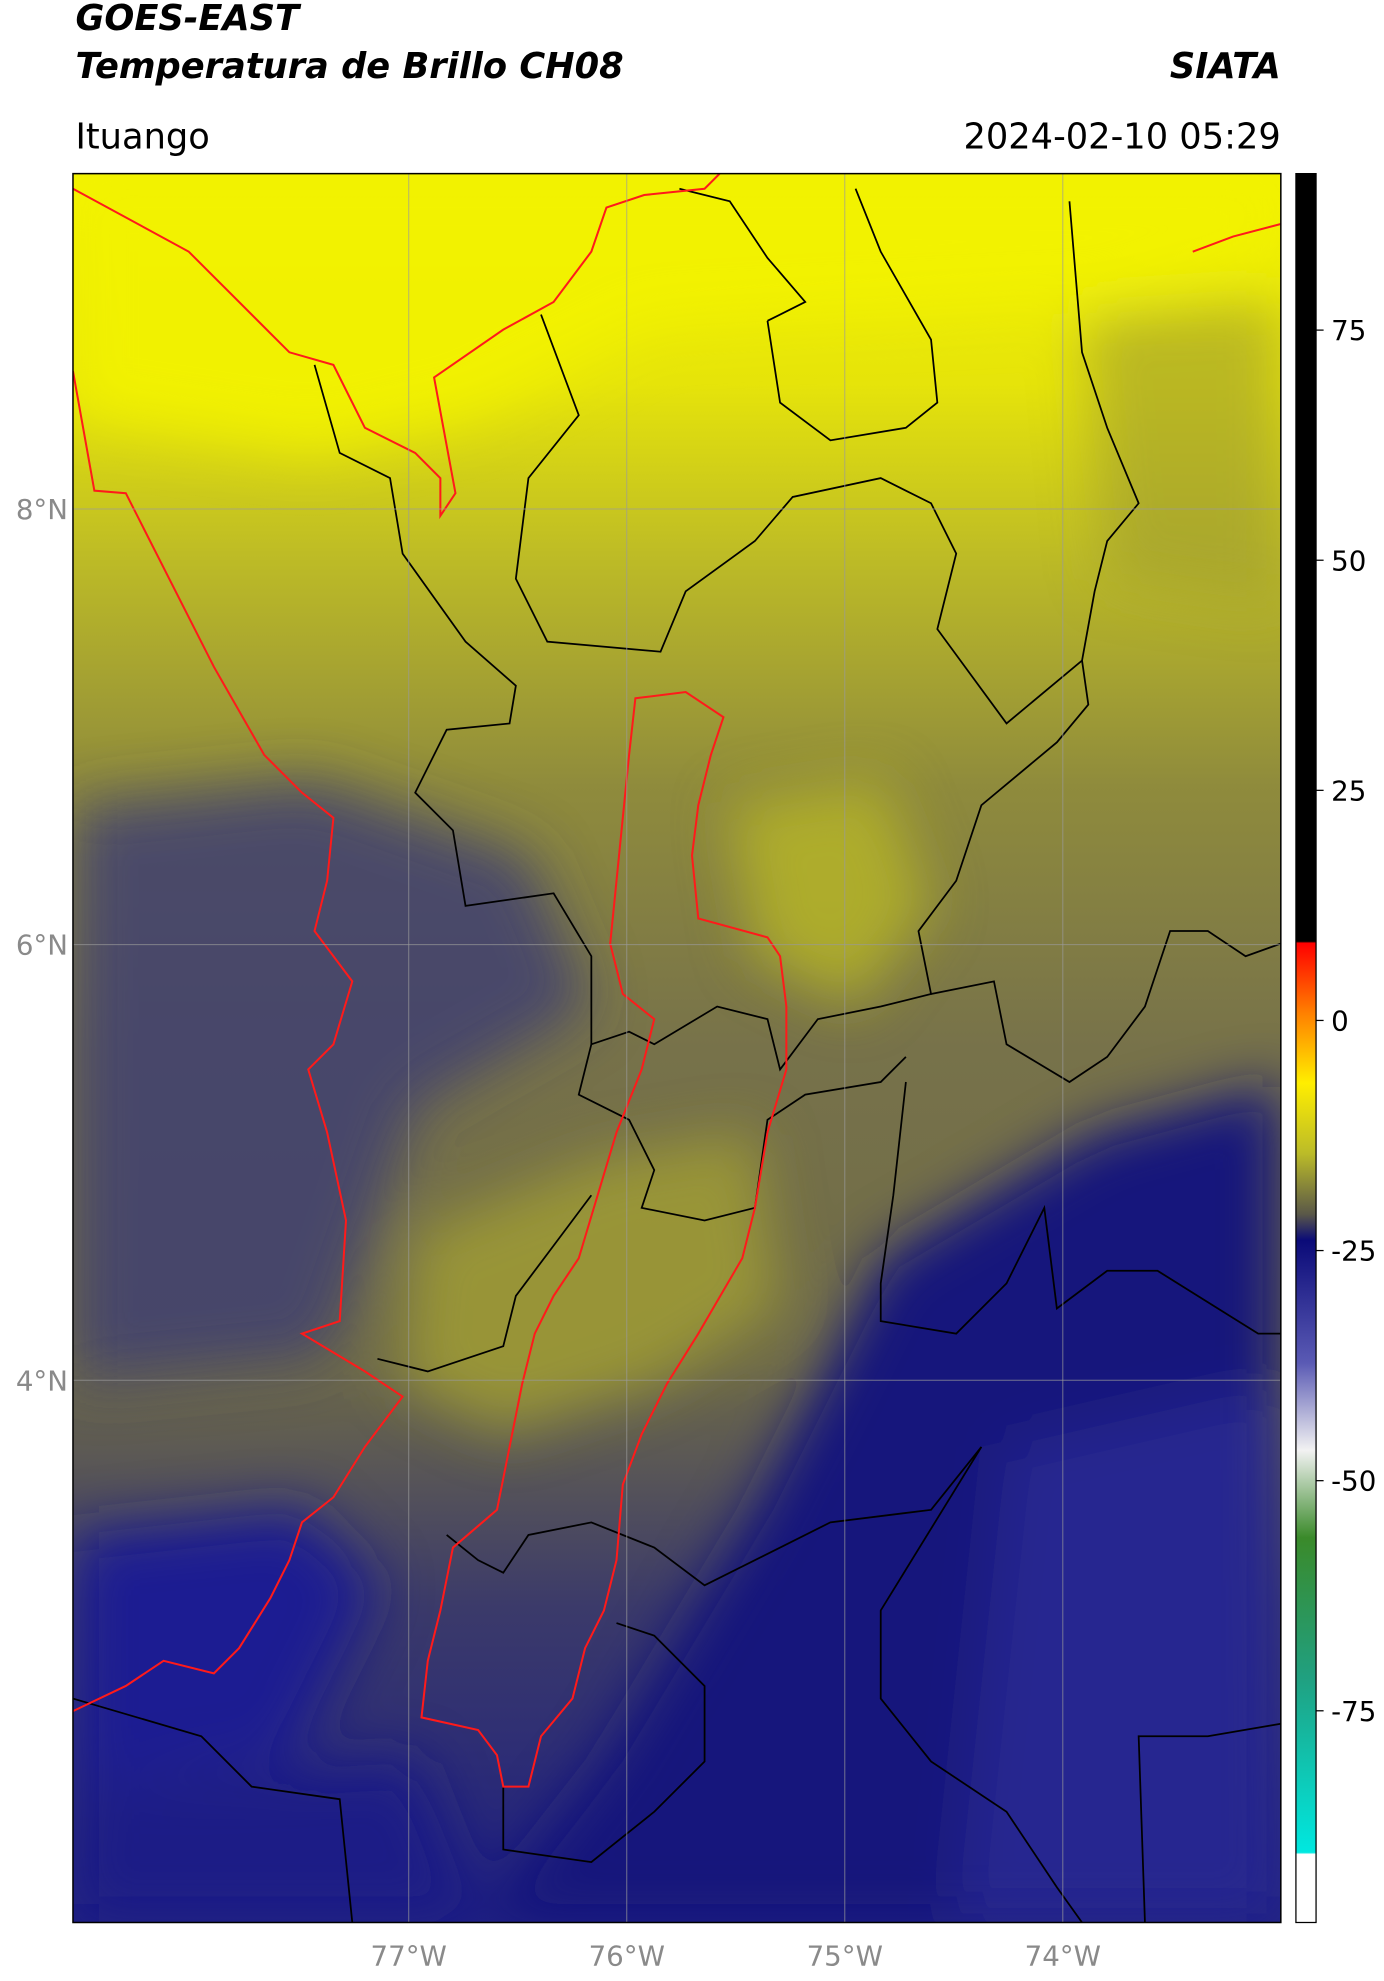 This screenshot has height=1981, width=1384. Describe the element at coordinates (1225, 66) in the screenshot. I see `source: SIATA` at that location.